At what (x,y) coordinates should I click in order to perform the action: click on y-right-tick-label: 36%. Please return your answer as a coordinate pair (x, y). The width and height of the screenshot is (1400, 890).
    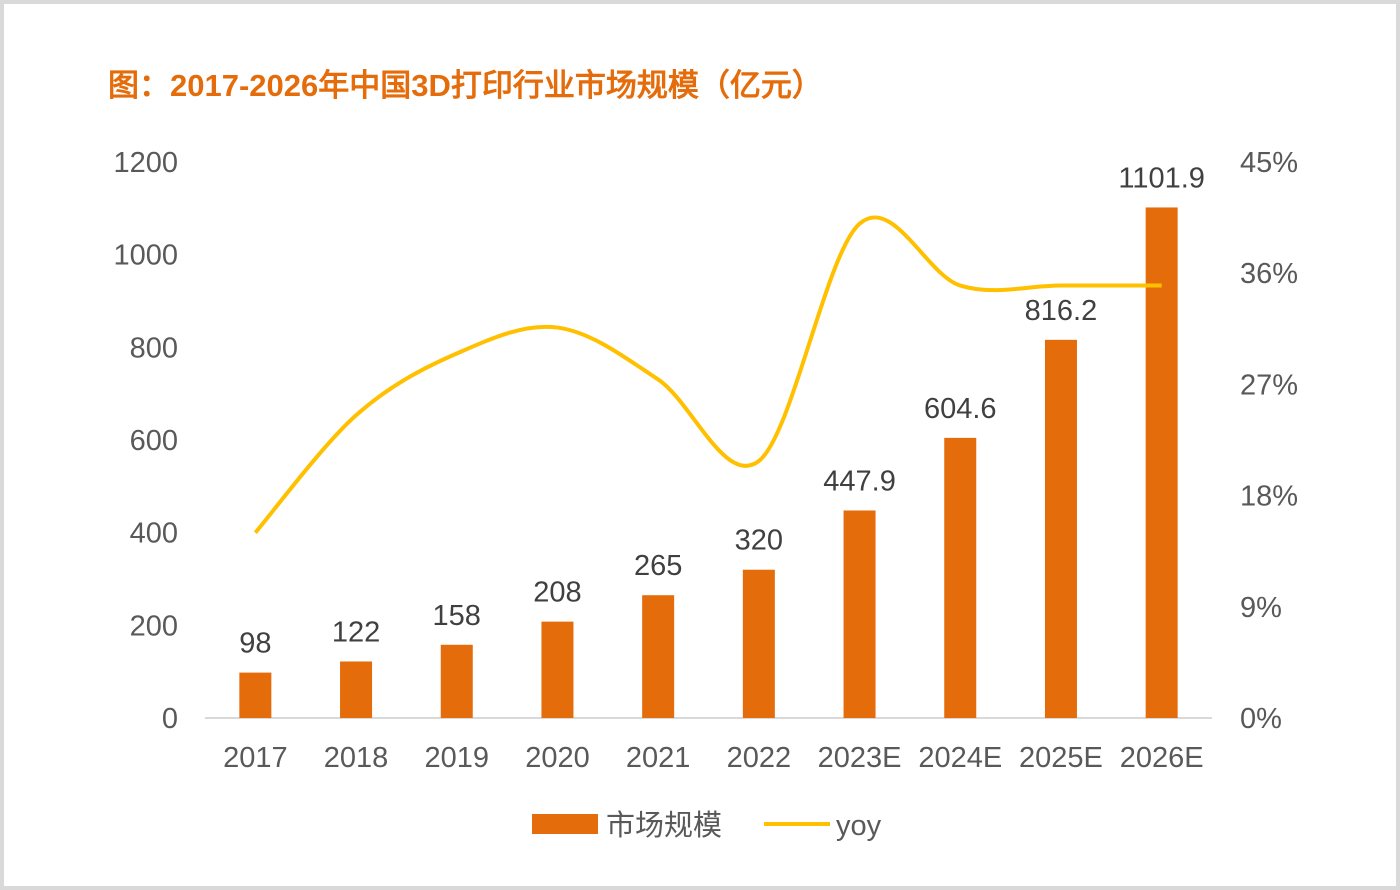
    Looking at the image, I should click on (1269, 274).